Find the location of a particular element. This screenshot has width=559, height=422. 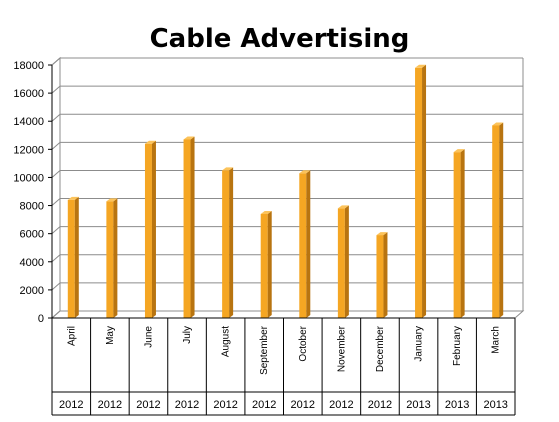

x-category-label: October is located at coordinates (303, 343).